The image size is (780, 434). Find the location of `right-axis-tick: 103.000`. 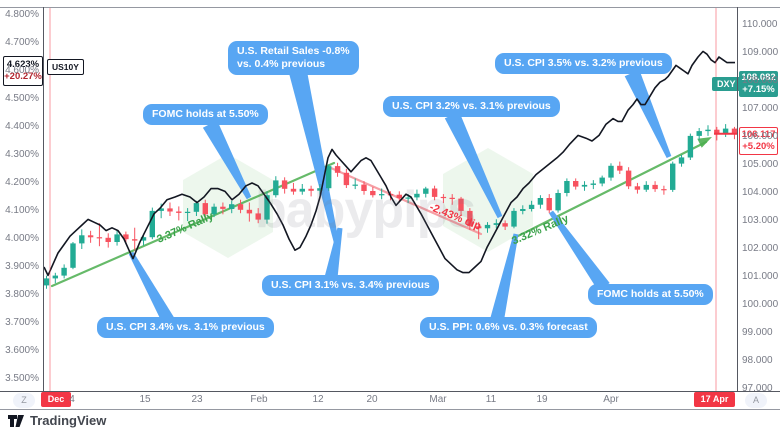

right-axis-tick: 103.000 is located at coordinates (760, 220).